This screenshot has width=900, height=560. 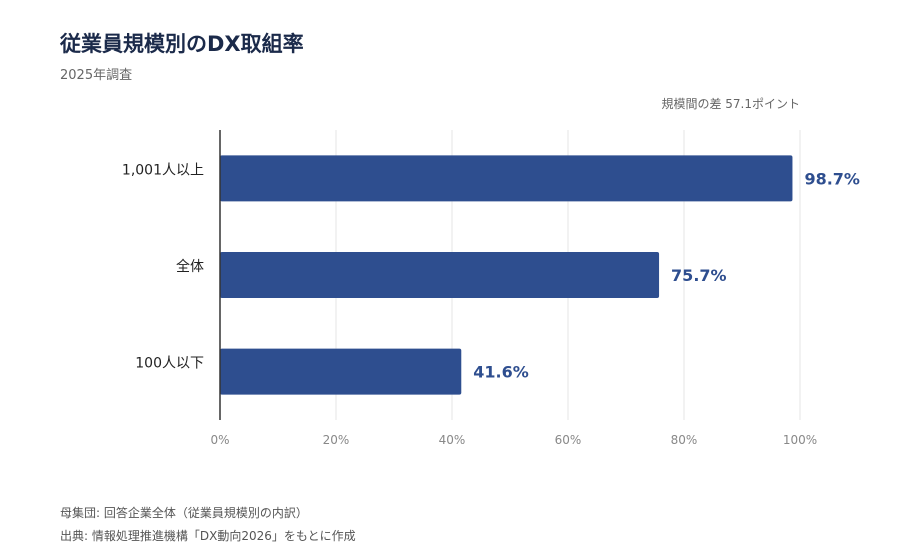 I want to click on value-label: 75.7%, so click(x=699, y=275).